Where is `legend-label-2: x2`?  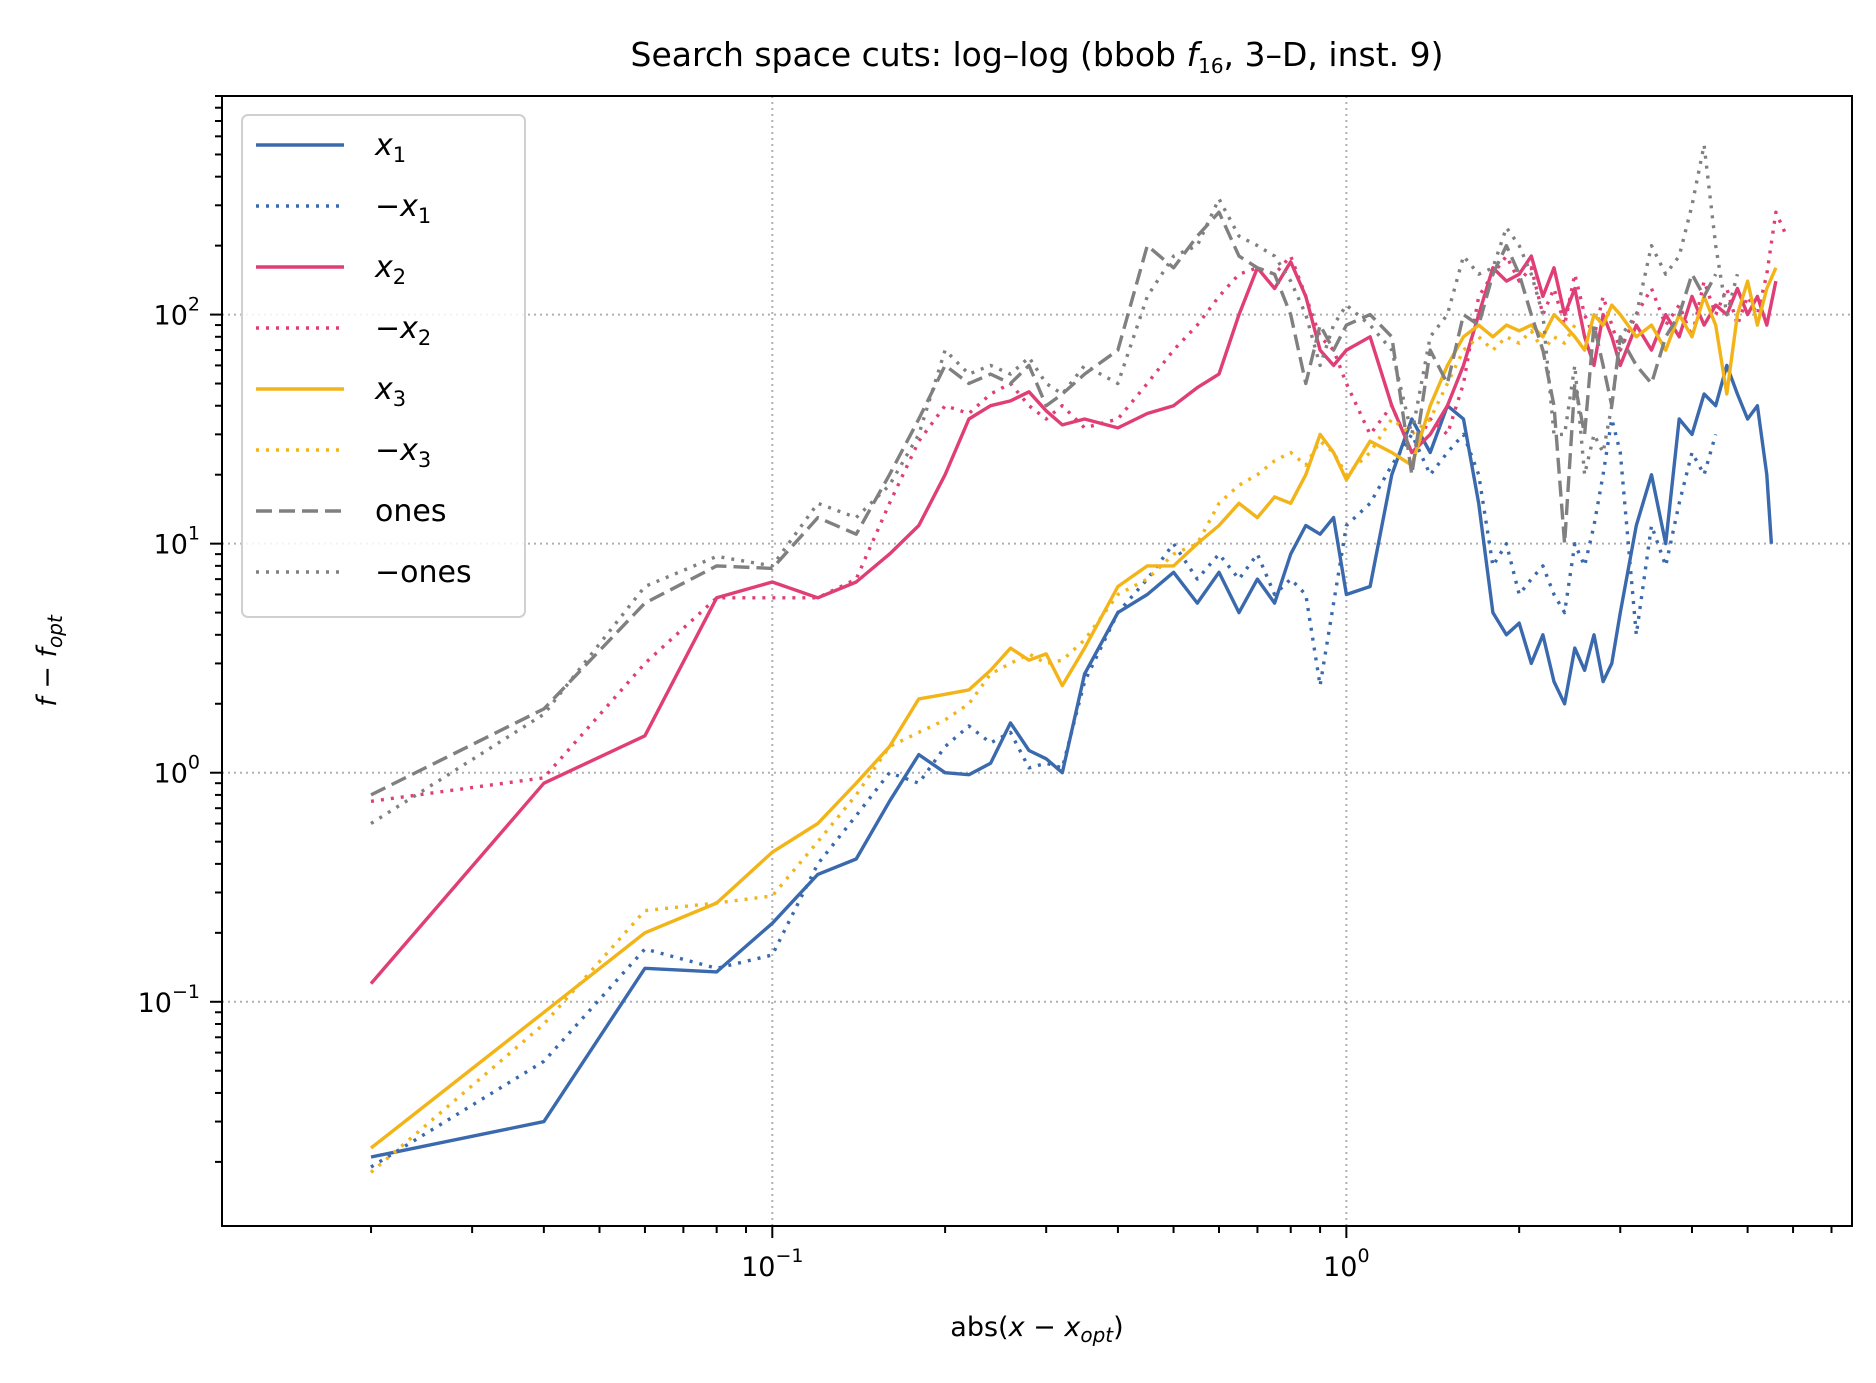 legend-label-2: x2 is located at coordinates (390, 269).